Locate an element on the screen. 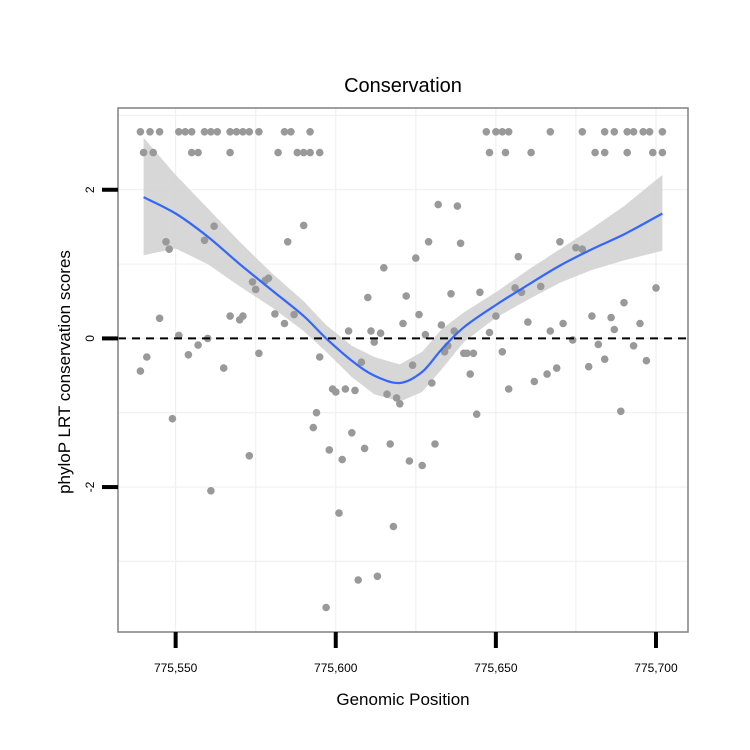  chart-title: Conservation is located at coordinates (403, 86).